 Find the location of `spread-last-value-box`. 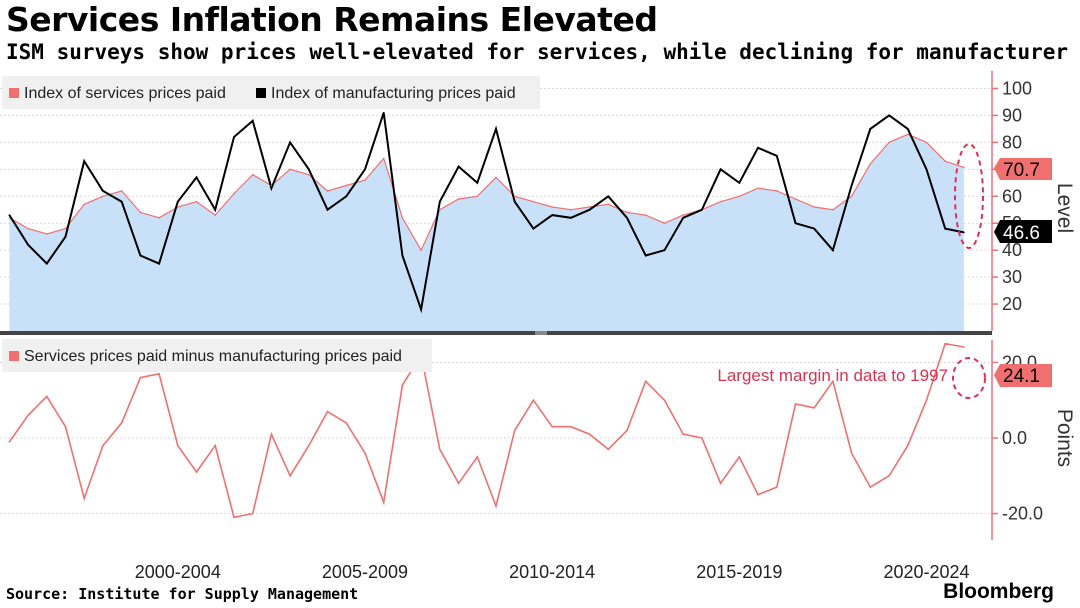

spread-last-value-box is located at coordinates (1023, 375).